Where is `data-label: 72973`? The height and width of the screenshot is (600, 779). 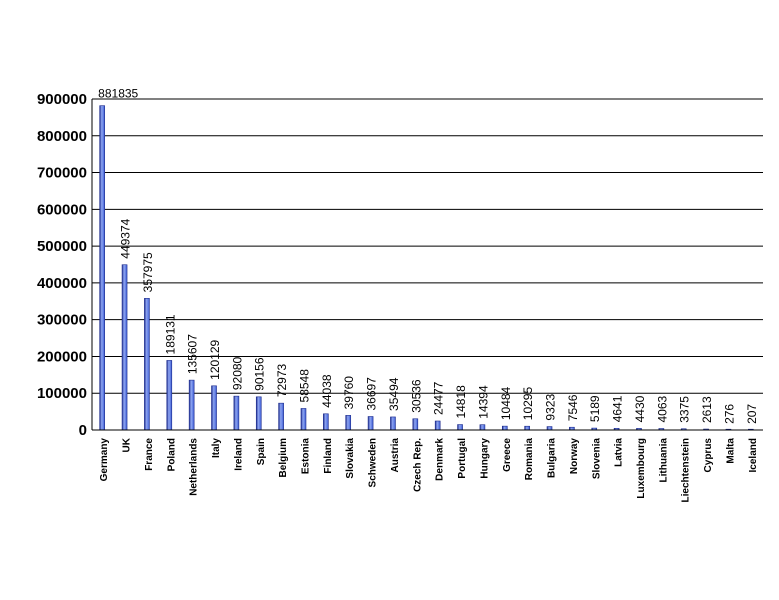 data-label: 72973 is located at coordinates (282, 380).